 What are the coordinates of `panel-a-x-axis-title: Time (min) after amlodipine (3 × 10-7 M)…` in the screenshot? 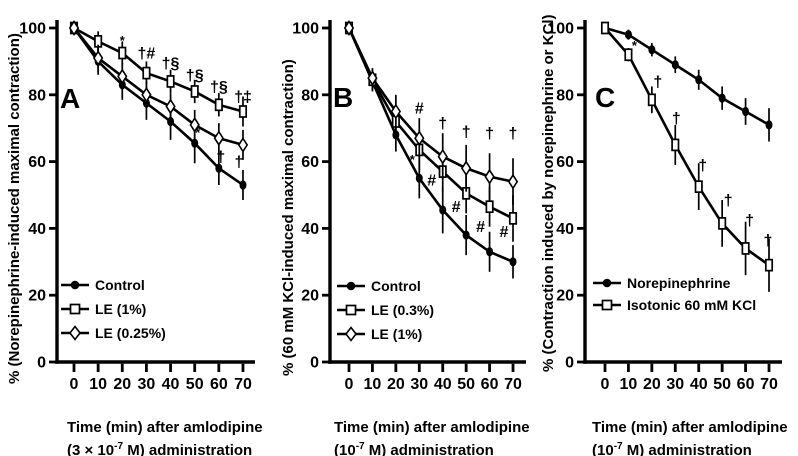 It's located at (165, 437).